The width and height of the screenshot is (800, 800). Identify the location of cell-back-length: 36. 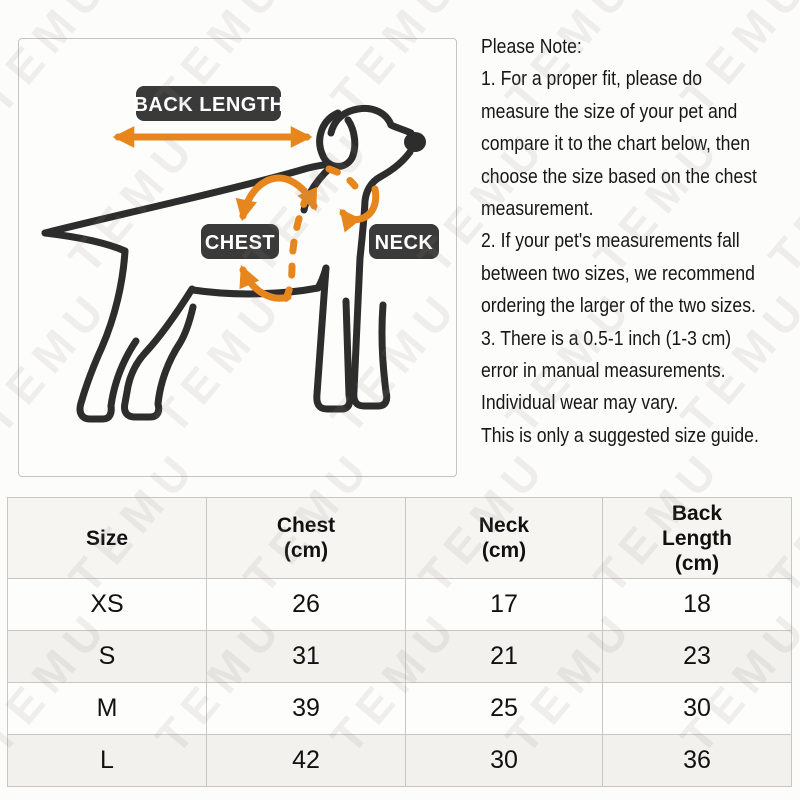
(697, 760).